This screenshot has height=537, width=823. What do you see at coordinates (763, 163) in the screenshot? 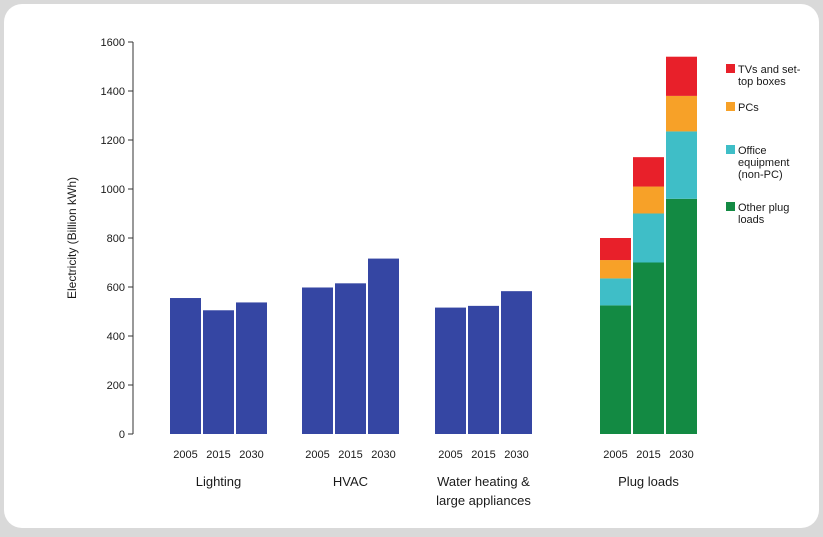
I see `legend-label: equipment` at bounding box center [763, 163].